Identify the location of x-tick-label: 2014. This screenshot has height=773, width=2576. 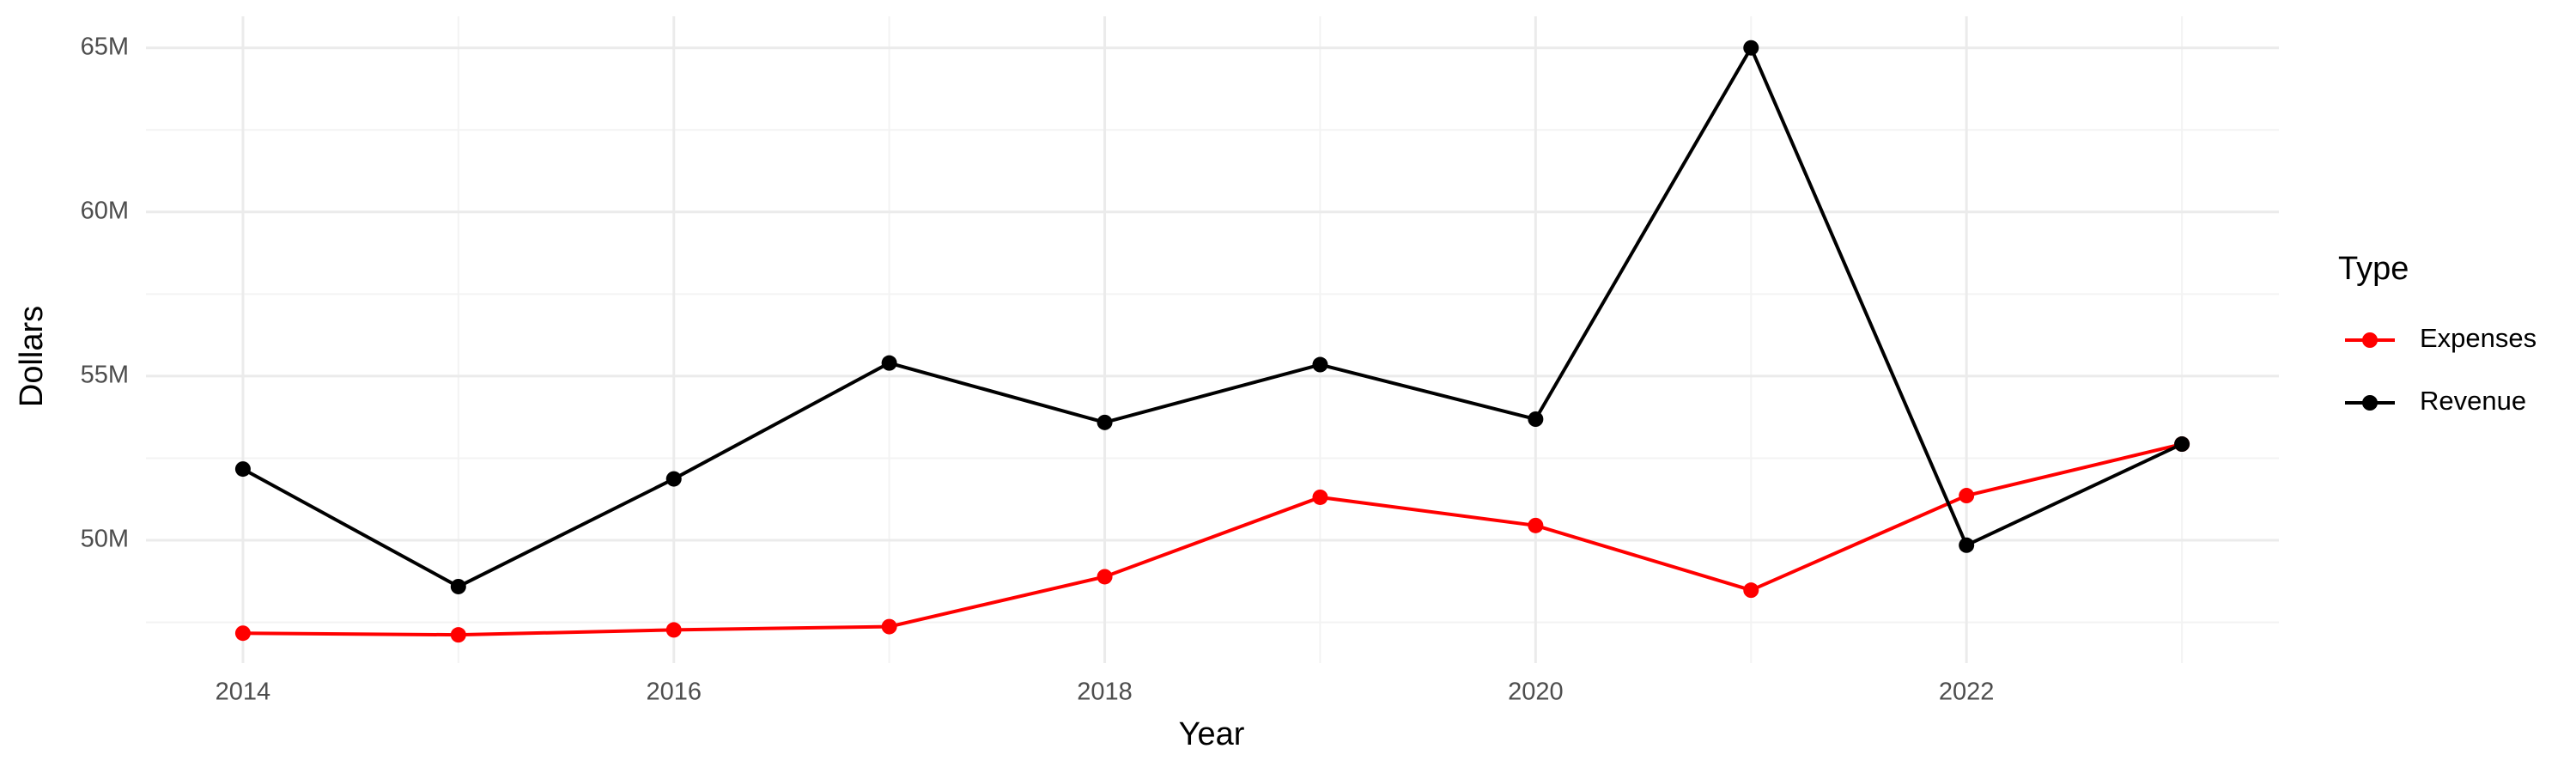
(243, 692).